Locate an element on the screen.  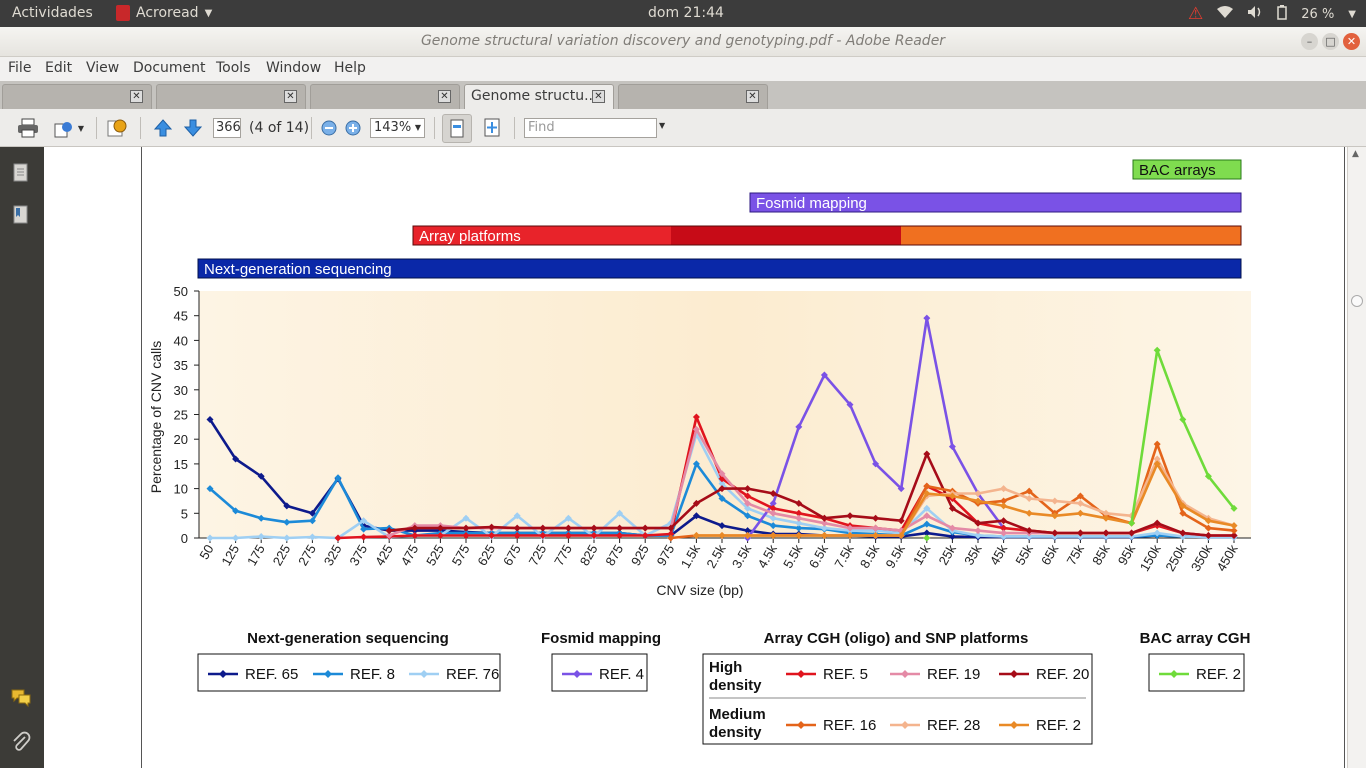
series-line is located at coordinates (811, 494).